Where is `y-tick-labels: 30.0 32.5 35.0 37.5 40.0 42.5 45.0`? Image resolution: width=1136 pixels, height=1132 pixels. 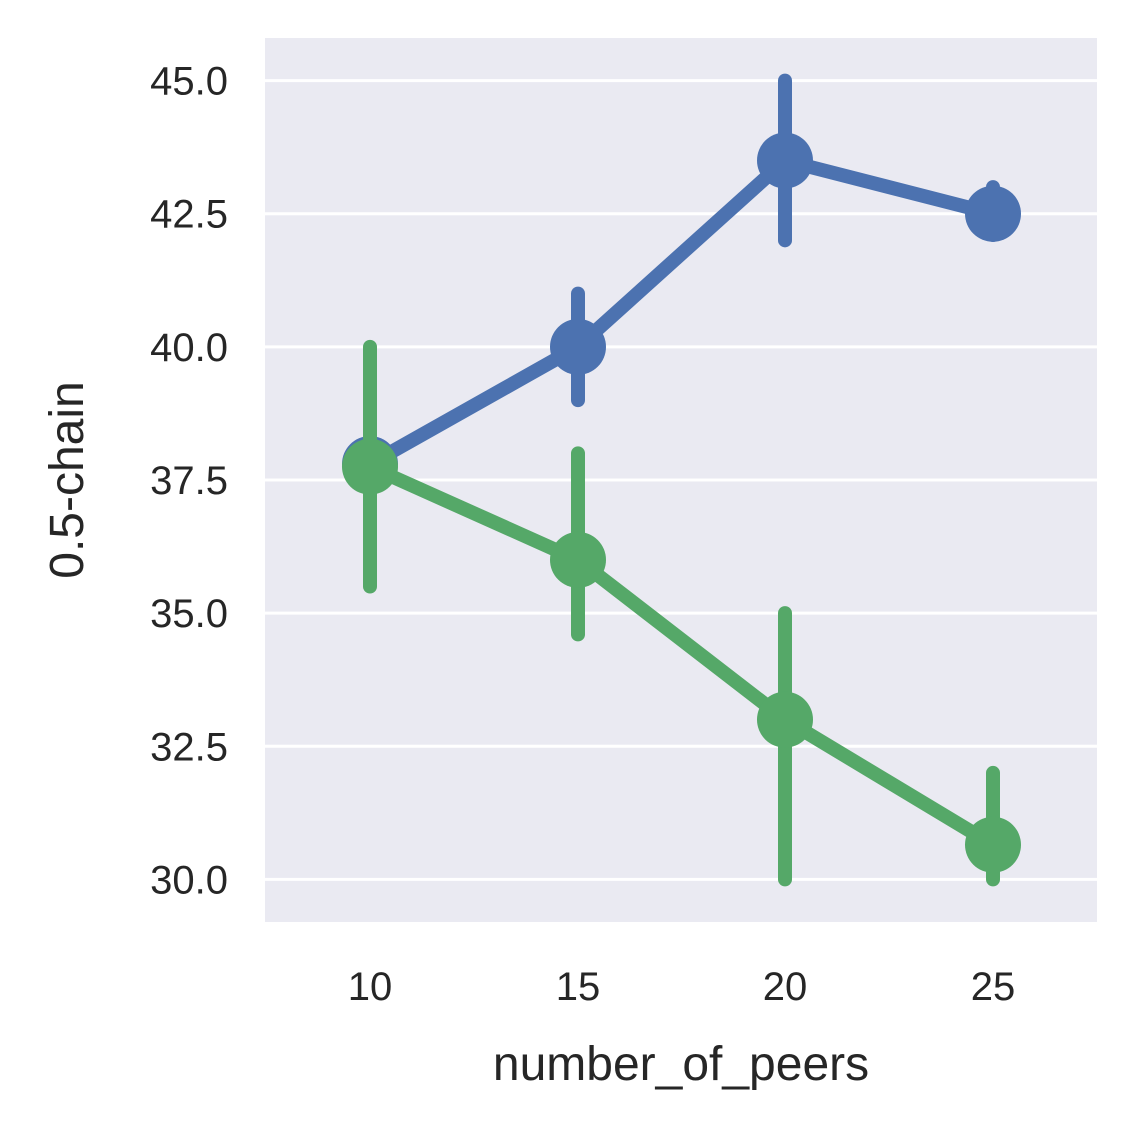 y-tick-labels: 30.0 32.5 35.0 37.5 40.0 42.5 45.0 is located at coordinates (189, 481).